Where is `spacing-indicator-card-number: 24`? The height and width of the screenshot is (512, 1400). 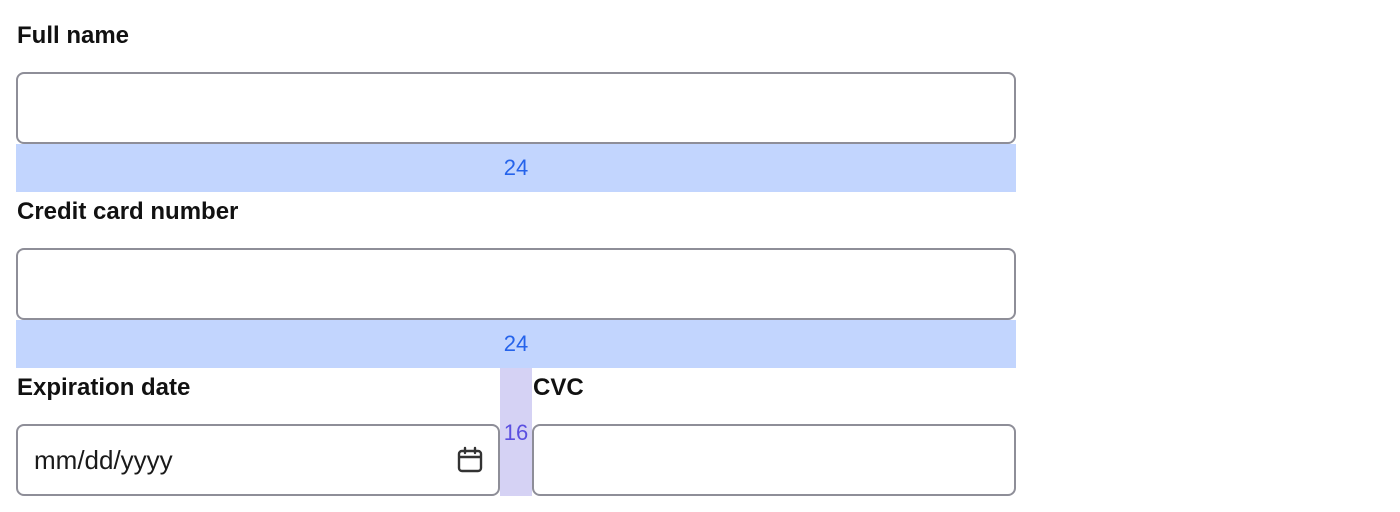
spacing-indicator-card-number: 24 is located at coordinates (516, 344).